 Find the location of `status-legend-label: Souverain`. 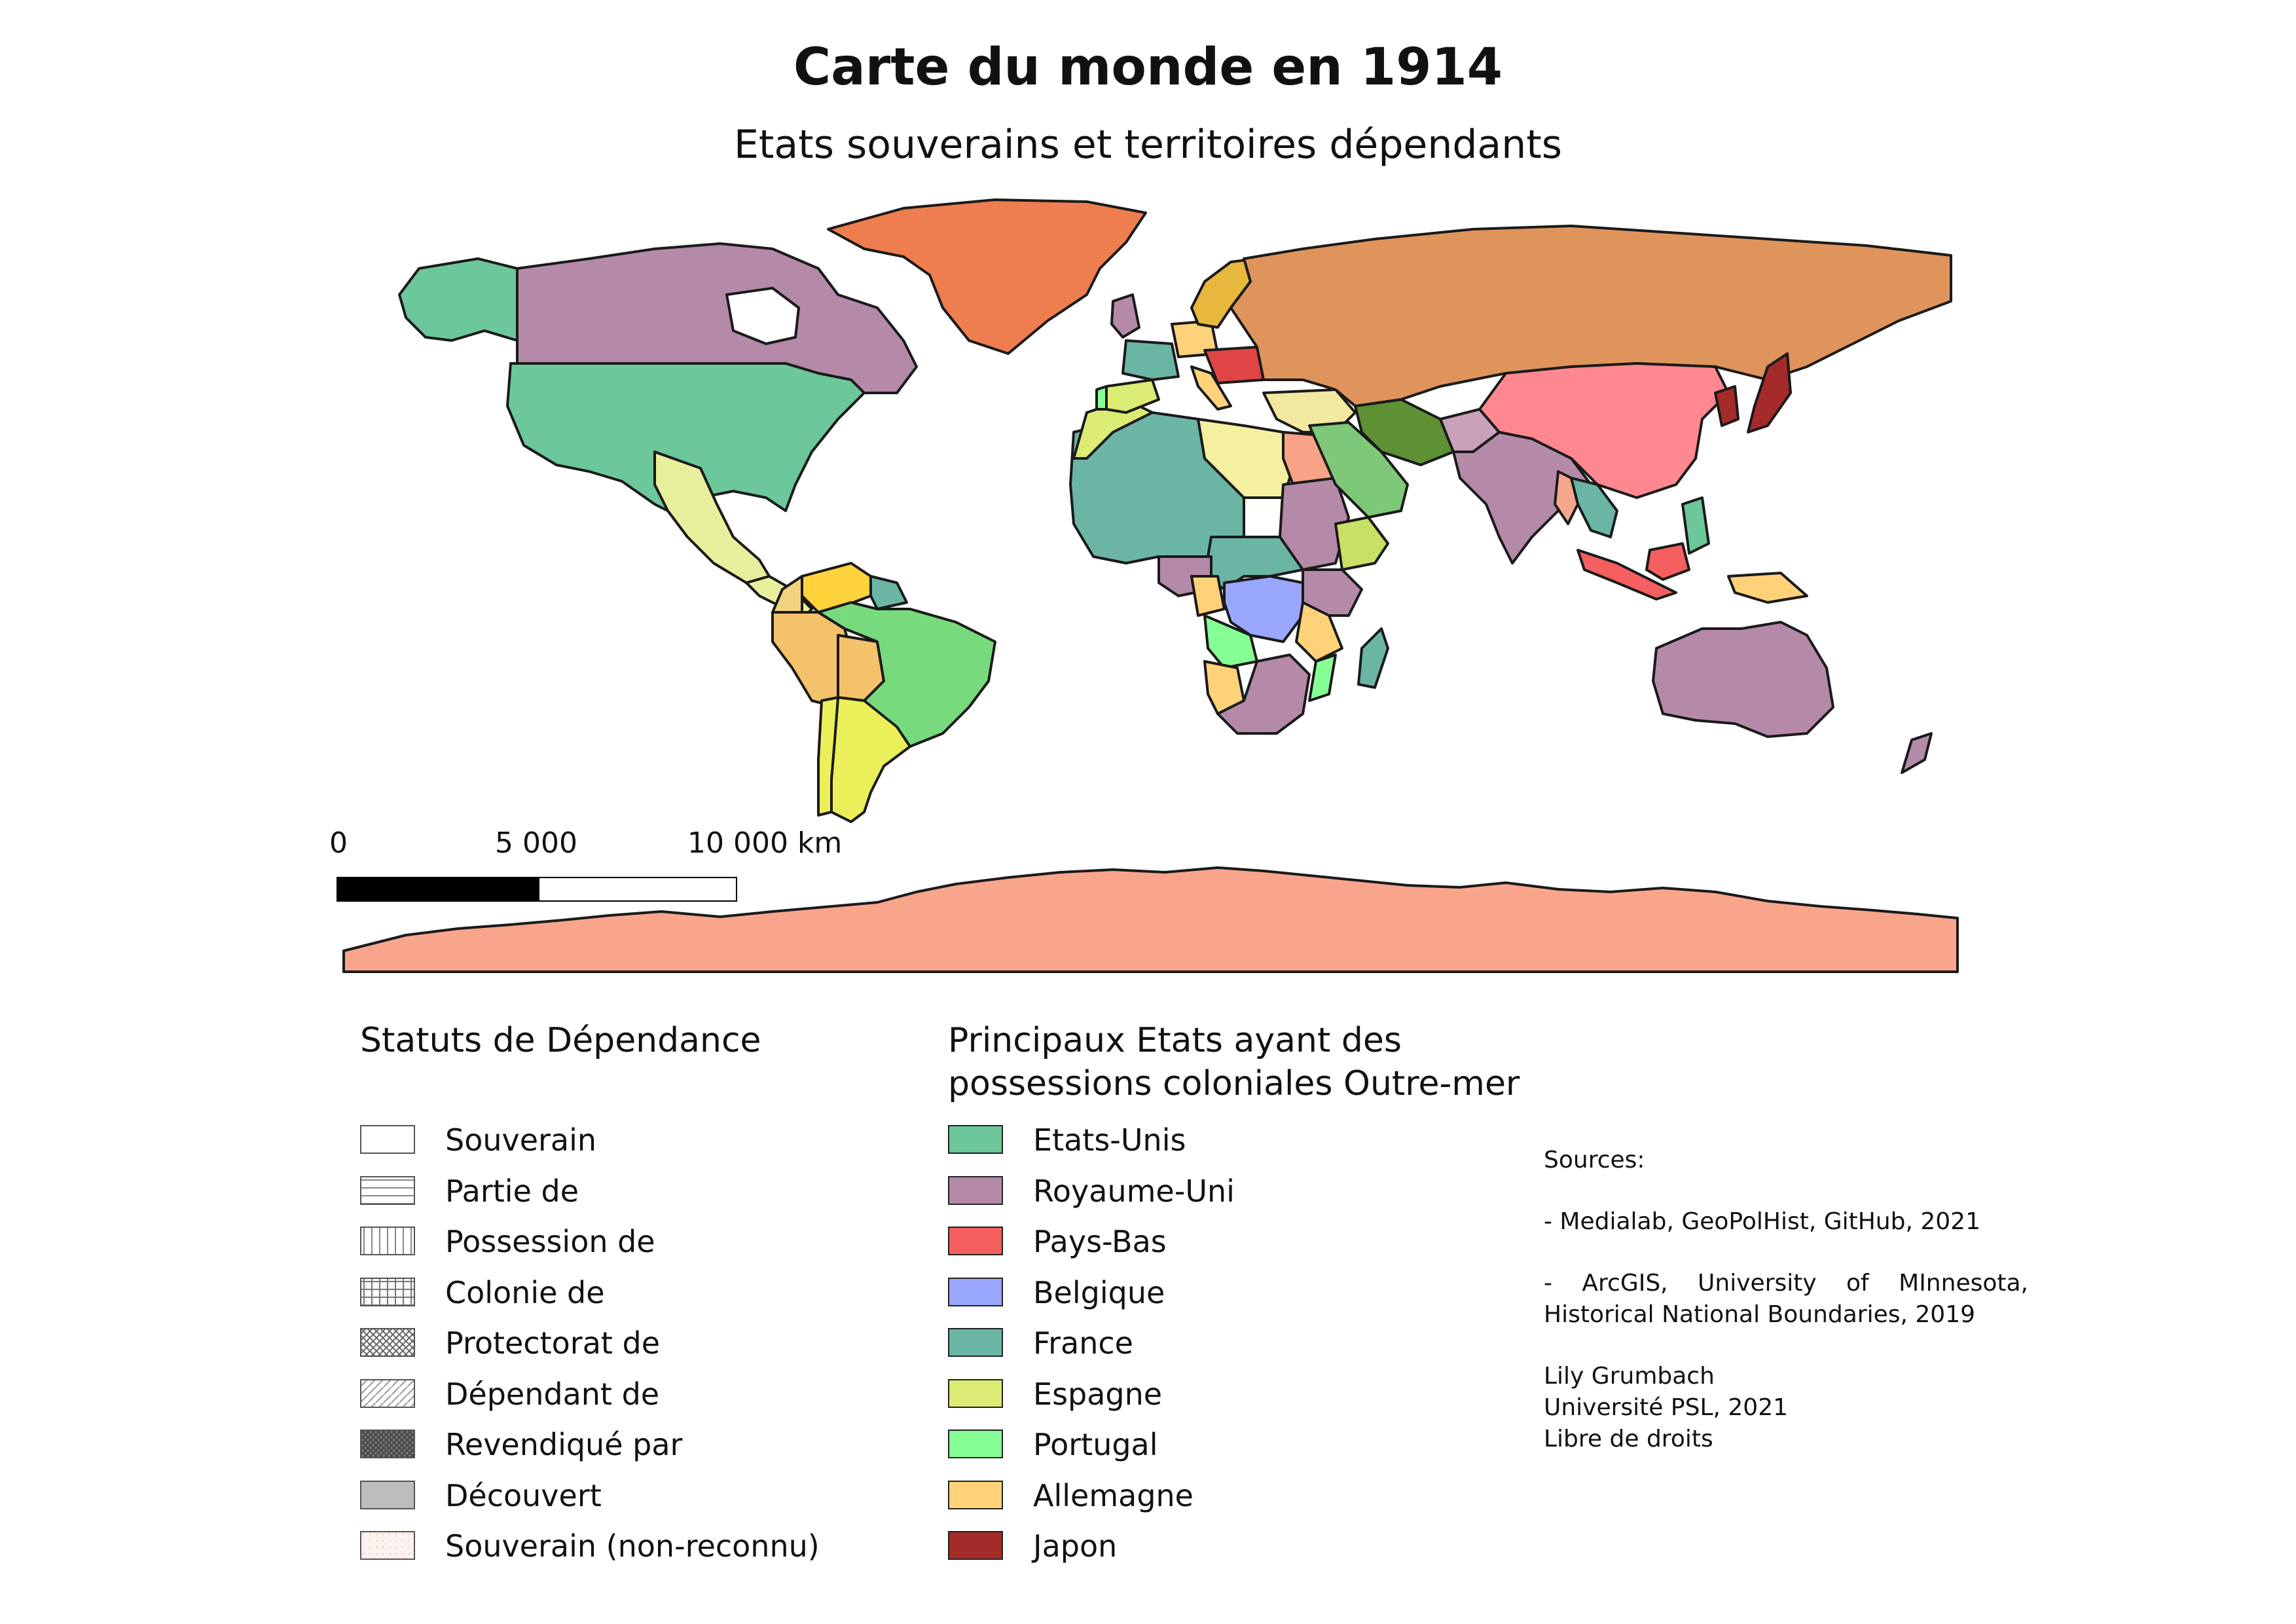

status-legend-label: Souverain is located at coordinates (521, 1140).